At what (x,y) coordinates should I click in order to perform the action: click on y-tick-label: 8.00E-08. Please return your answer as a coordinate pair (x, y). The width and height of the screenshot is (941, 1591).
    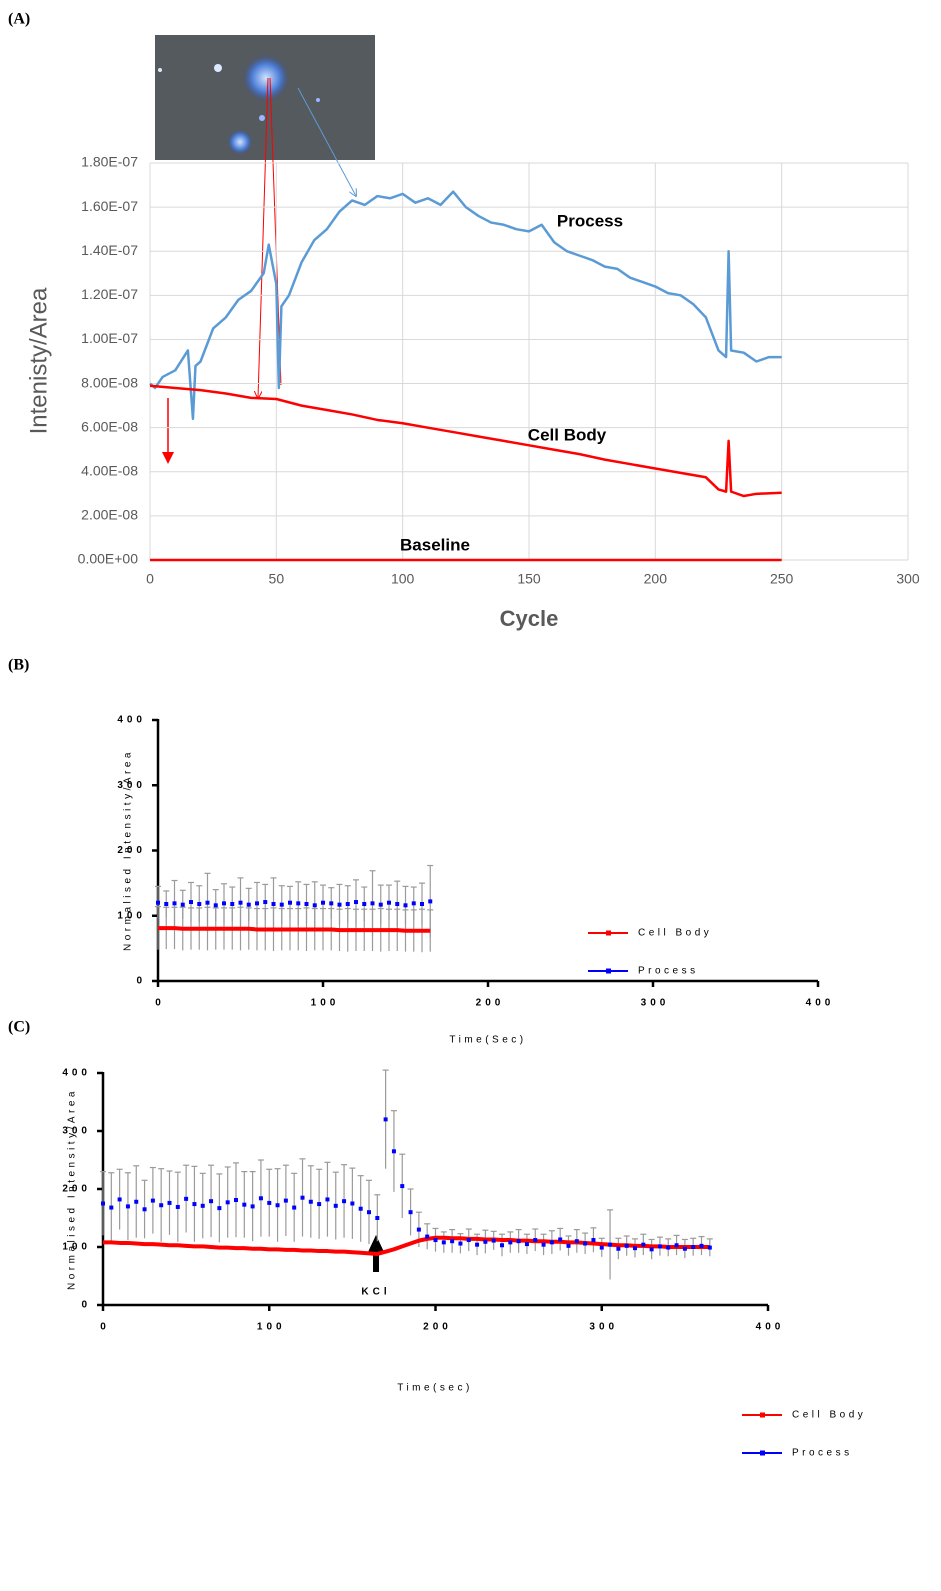
    Looking at the image, I should click on (109, 382).